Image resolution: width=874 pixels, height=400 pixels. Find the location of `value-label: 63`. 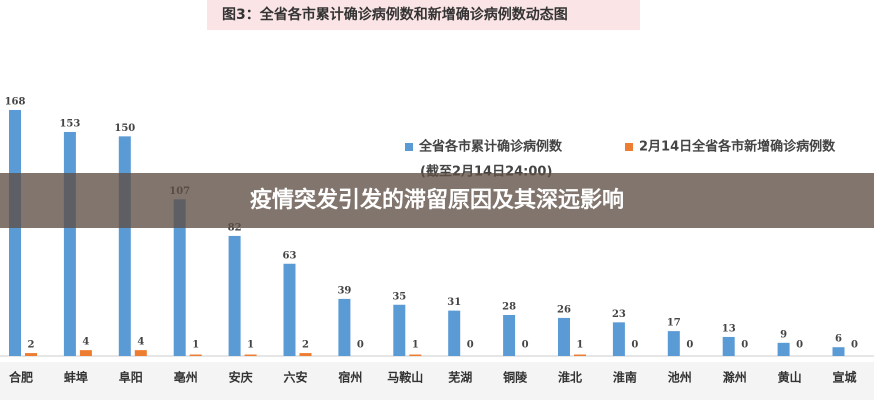

value-label: 63 is located at coordinates (290, 255).